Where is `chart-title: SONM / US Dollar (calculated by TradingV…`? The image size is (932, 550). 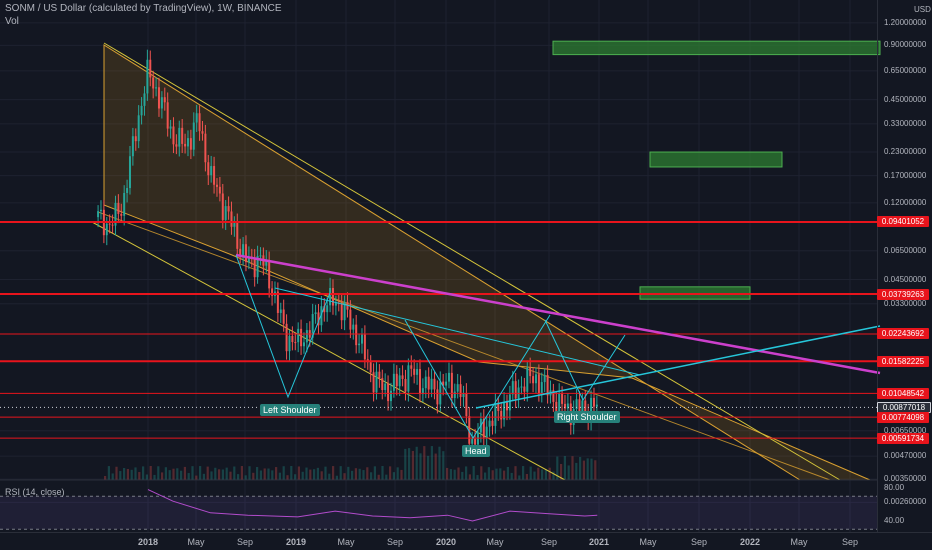
chart-title: SONM / US Dollar (calculated by TradingV… is located at coordinates (143, 8).